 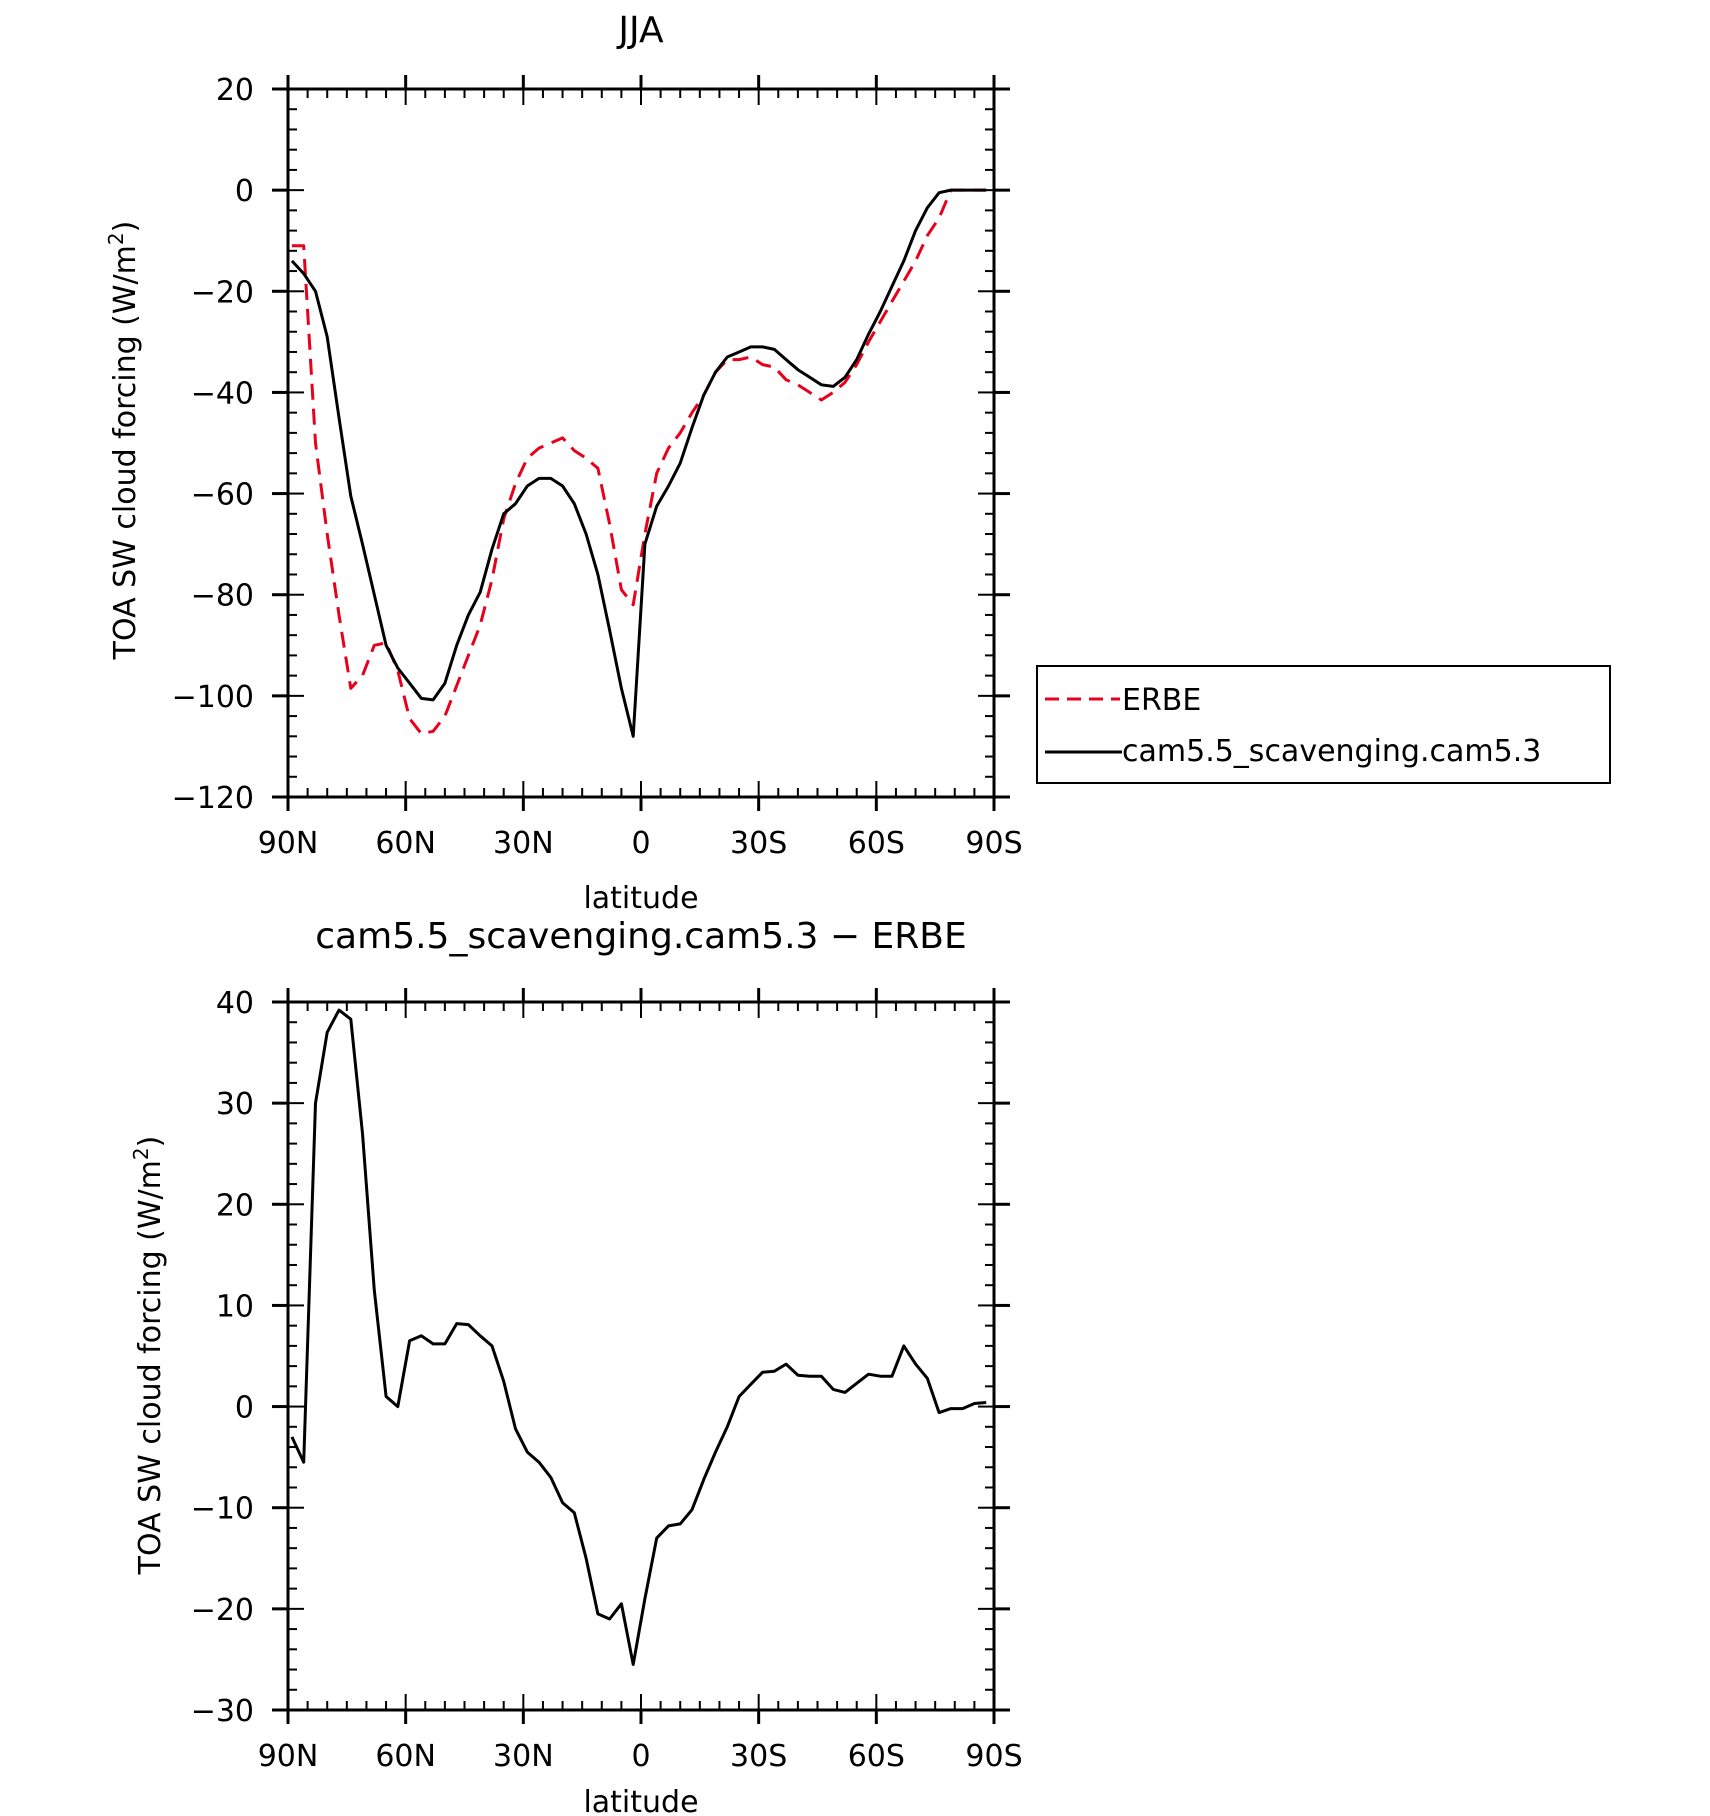 I want to click on chart-title: JJA, so click(x=640, y=30).